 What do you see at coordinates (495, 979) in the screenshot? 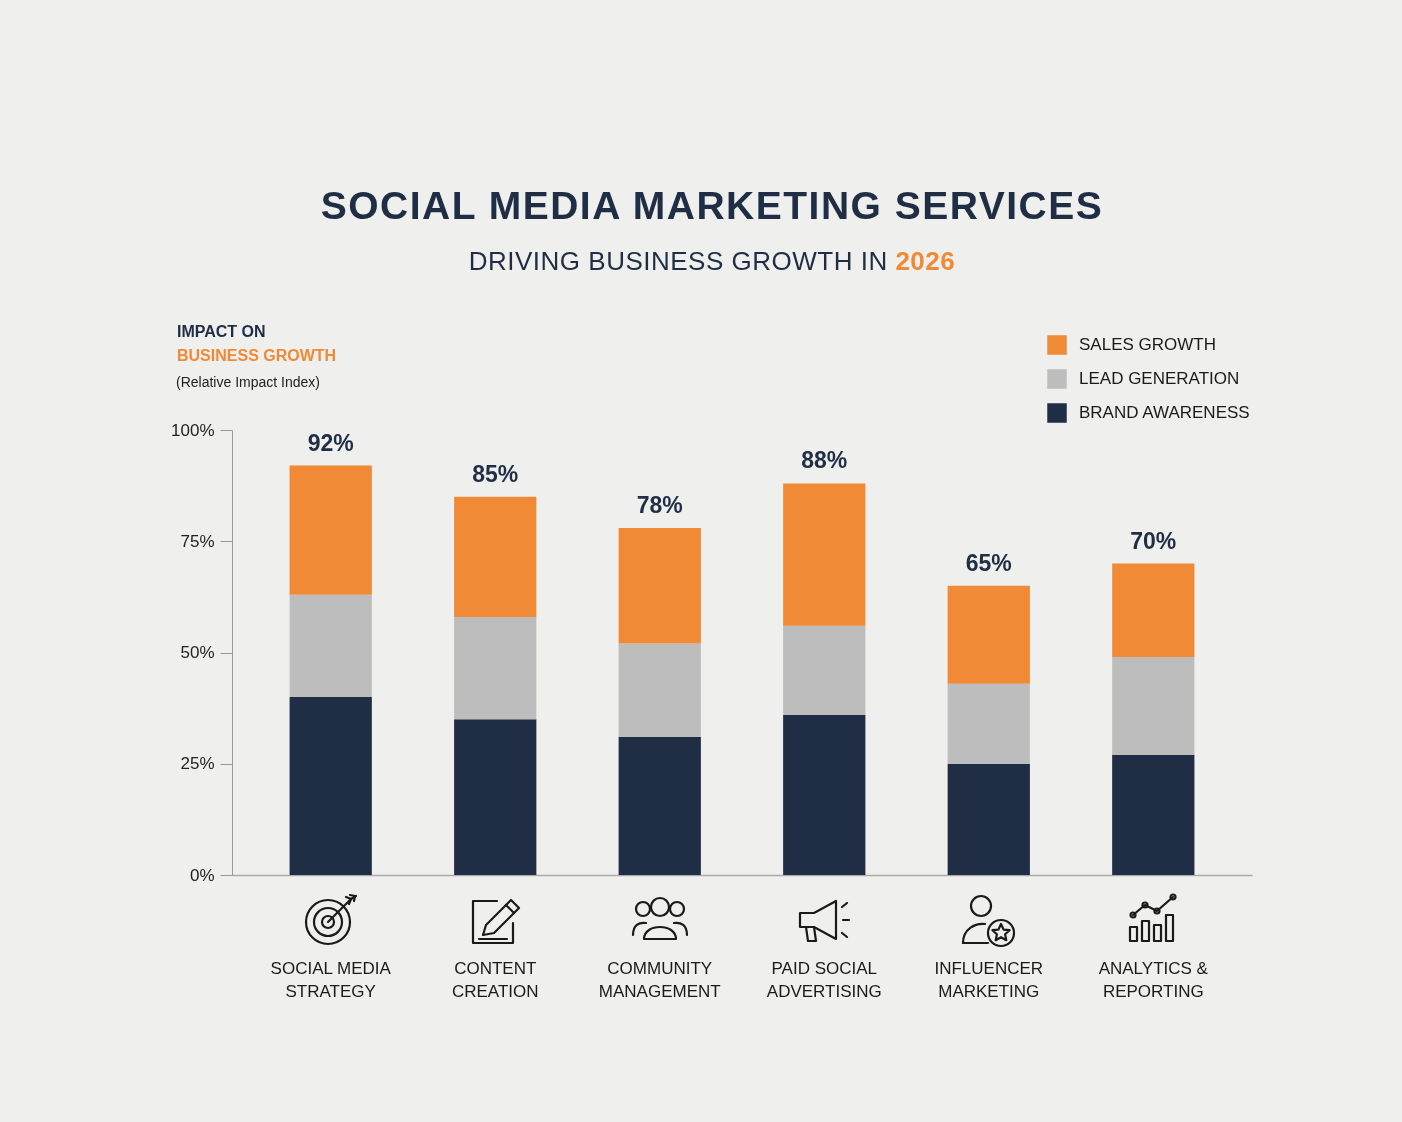
I see `x-tick-label: CONTENT CREATION` at bounding box center [495, 979].